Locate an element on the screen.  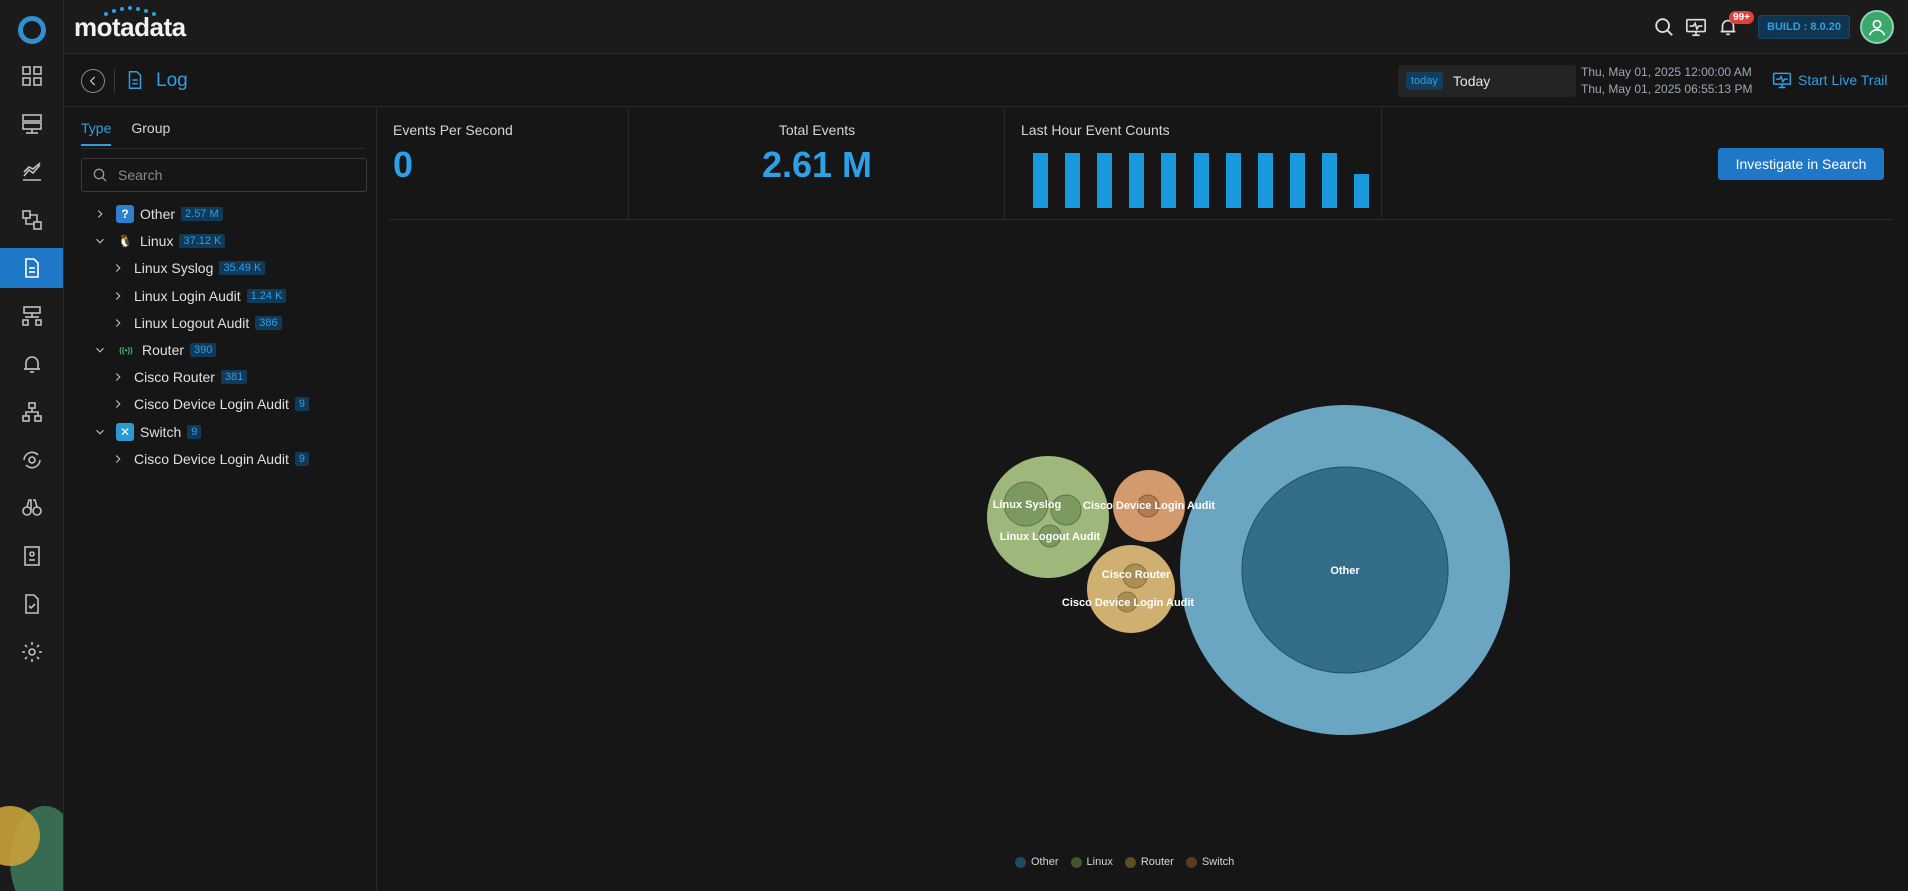
user-icon is located at coordinates (1877, 27).